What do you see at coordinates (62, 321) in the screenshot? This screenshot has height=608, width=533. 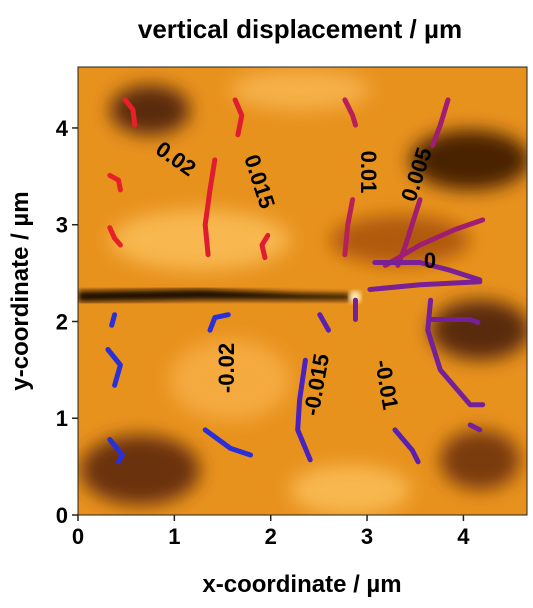 I see `y-tick-label: 2` at bounding box center [62, 321].